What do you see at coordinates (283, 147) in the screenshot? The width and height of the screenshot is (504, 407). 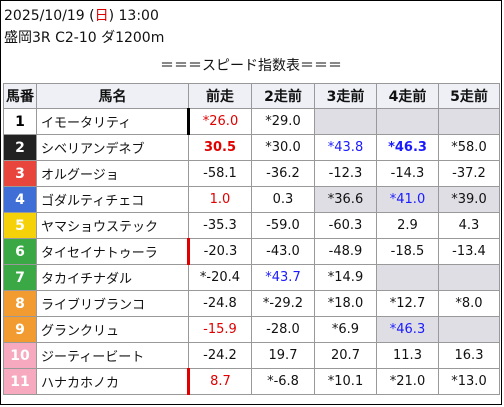 I see `speed-index-cell: *30.0` at bounding box center [283, 147].